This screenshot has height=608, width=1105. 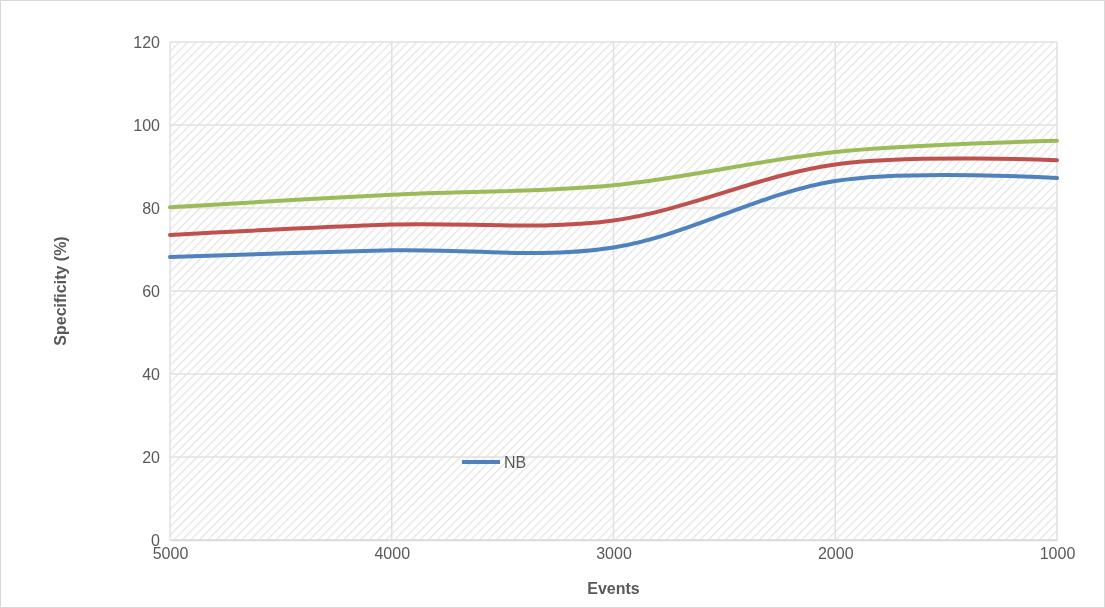 What do you see at coordinates (151, 457) in the screenshot?
I see `y-tick-label: 20` at bounding box center [151, 457].